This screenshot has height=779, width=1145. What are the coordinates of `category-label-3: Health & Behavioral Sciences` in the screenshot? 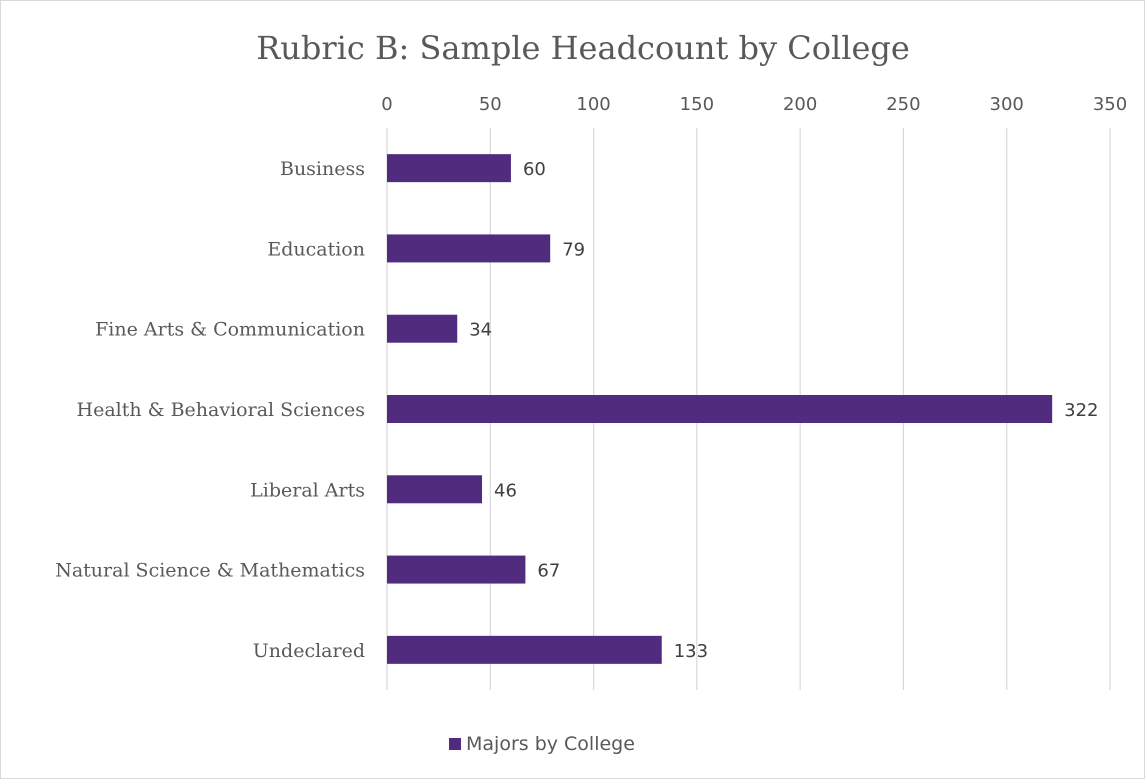 It's located at (221, 410).